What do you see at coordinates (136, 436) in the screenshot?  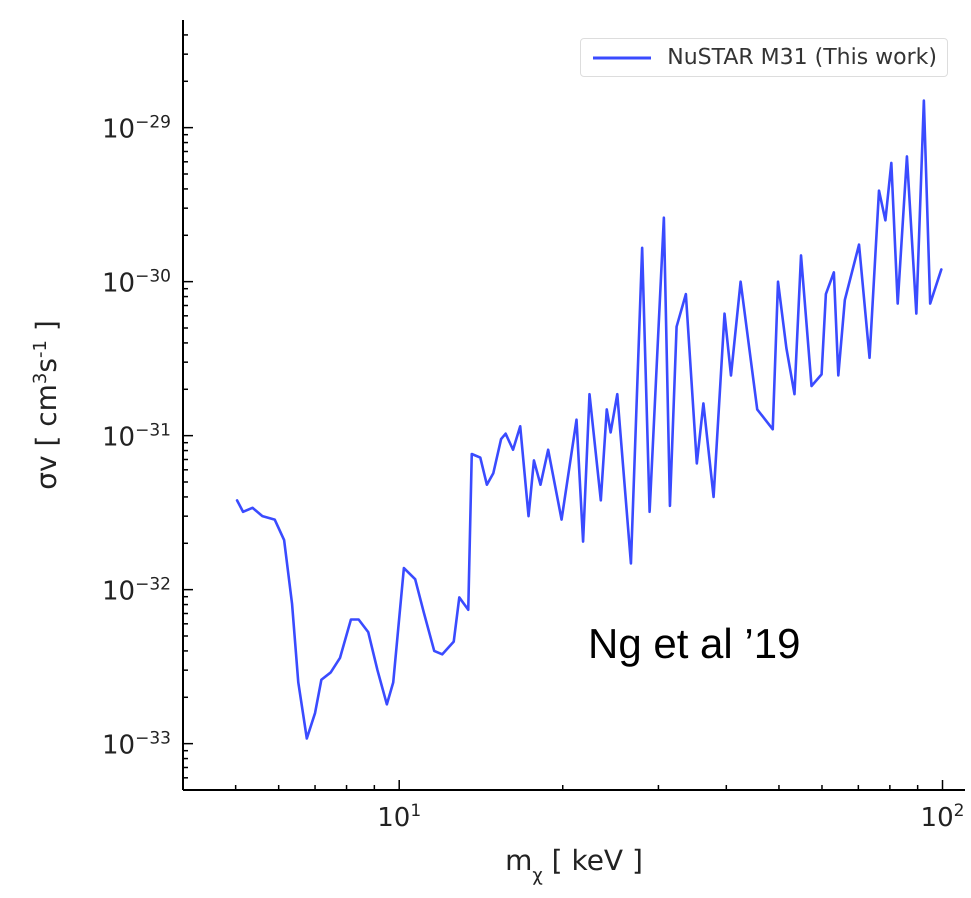 I see `y-tick-label: 10$^{−31}$` at bounding box center [136, 436].